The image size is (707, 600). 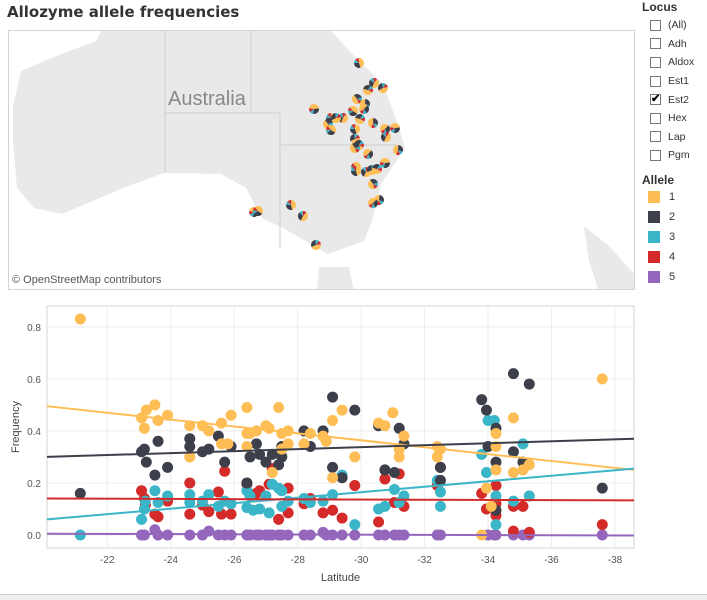 I want to click on locus-option-lap: Lap, so click(x=674, y=137).